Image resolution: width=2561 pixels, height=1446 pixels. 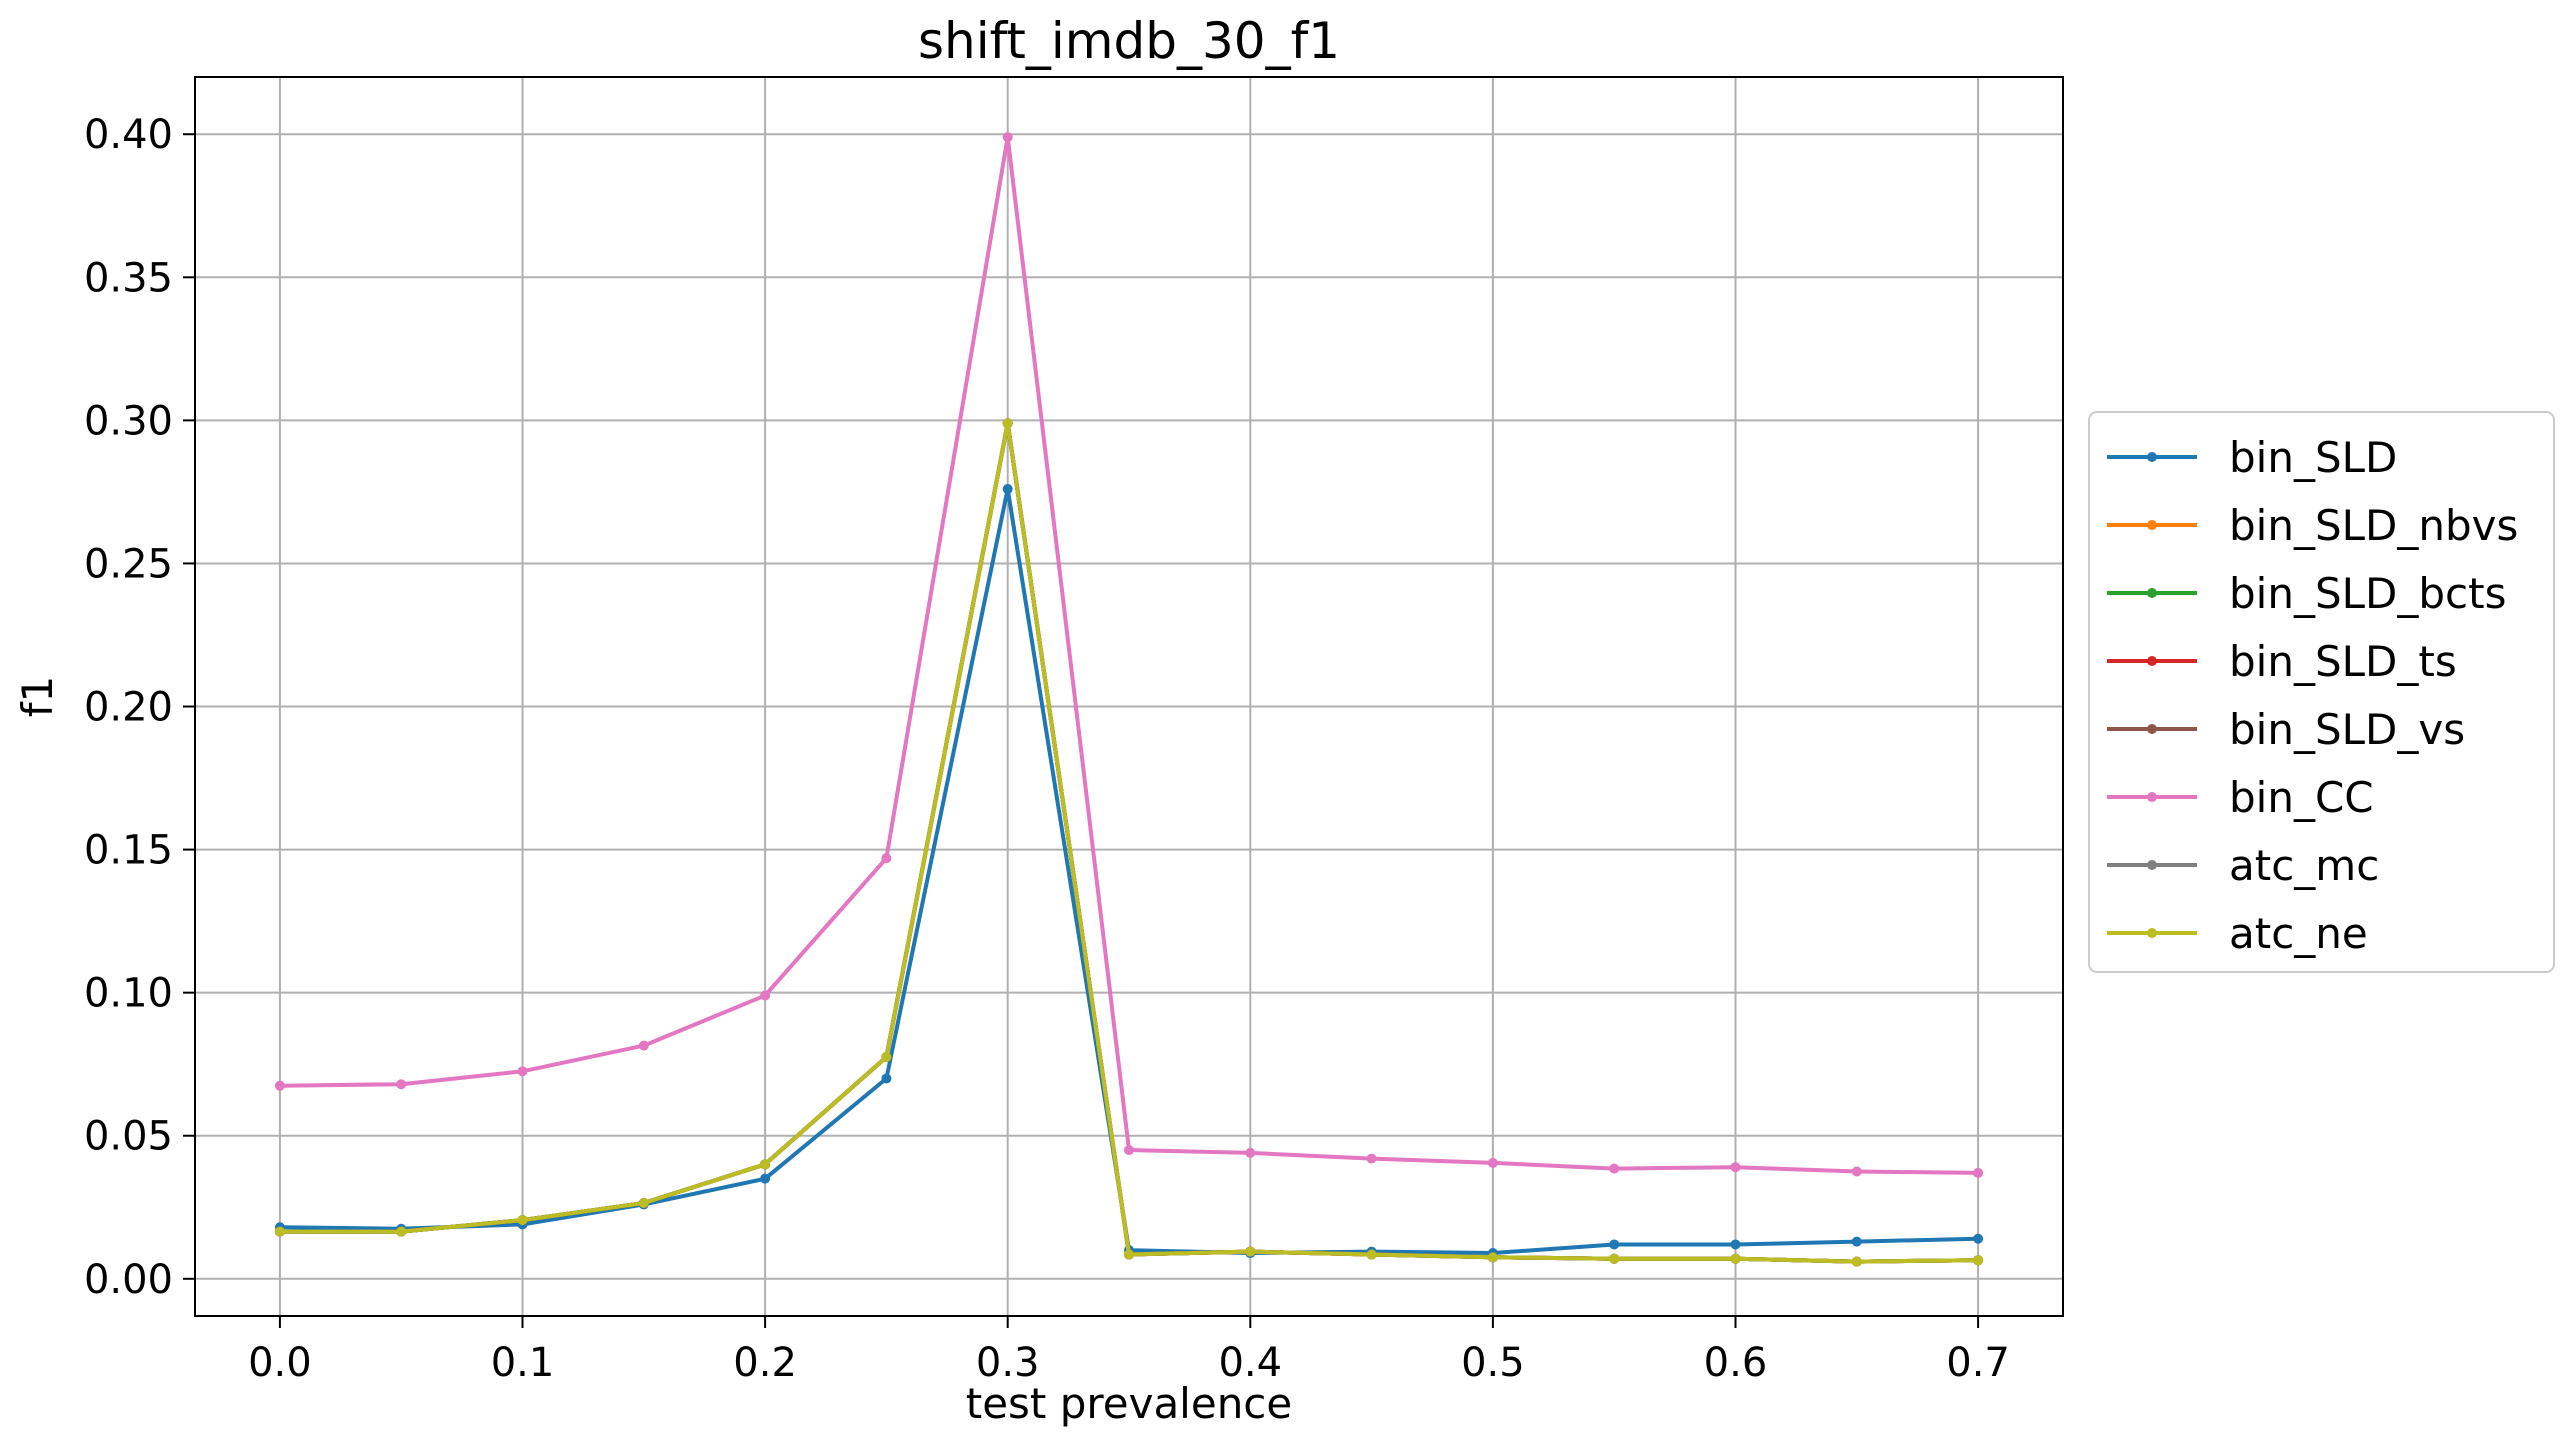 What do you see at coordinates (1008, 1363) in the screenshot?
I see `x-tick-label: 0.3` at bounding box center [1008, 1363].